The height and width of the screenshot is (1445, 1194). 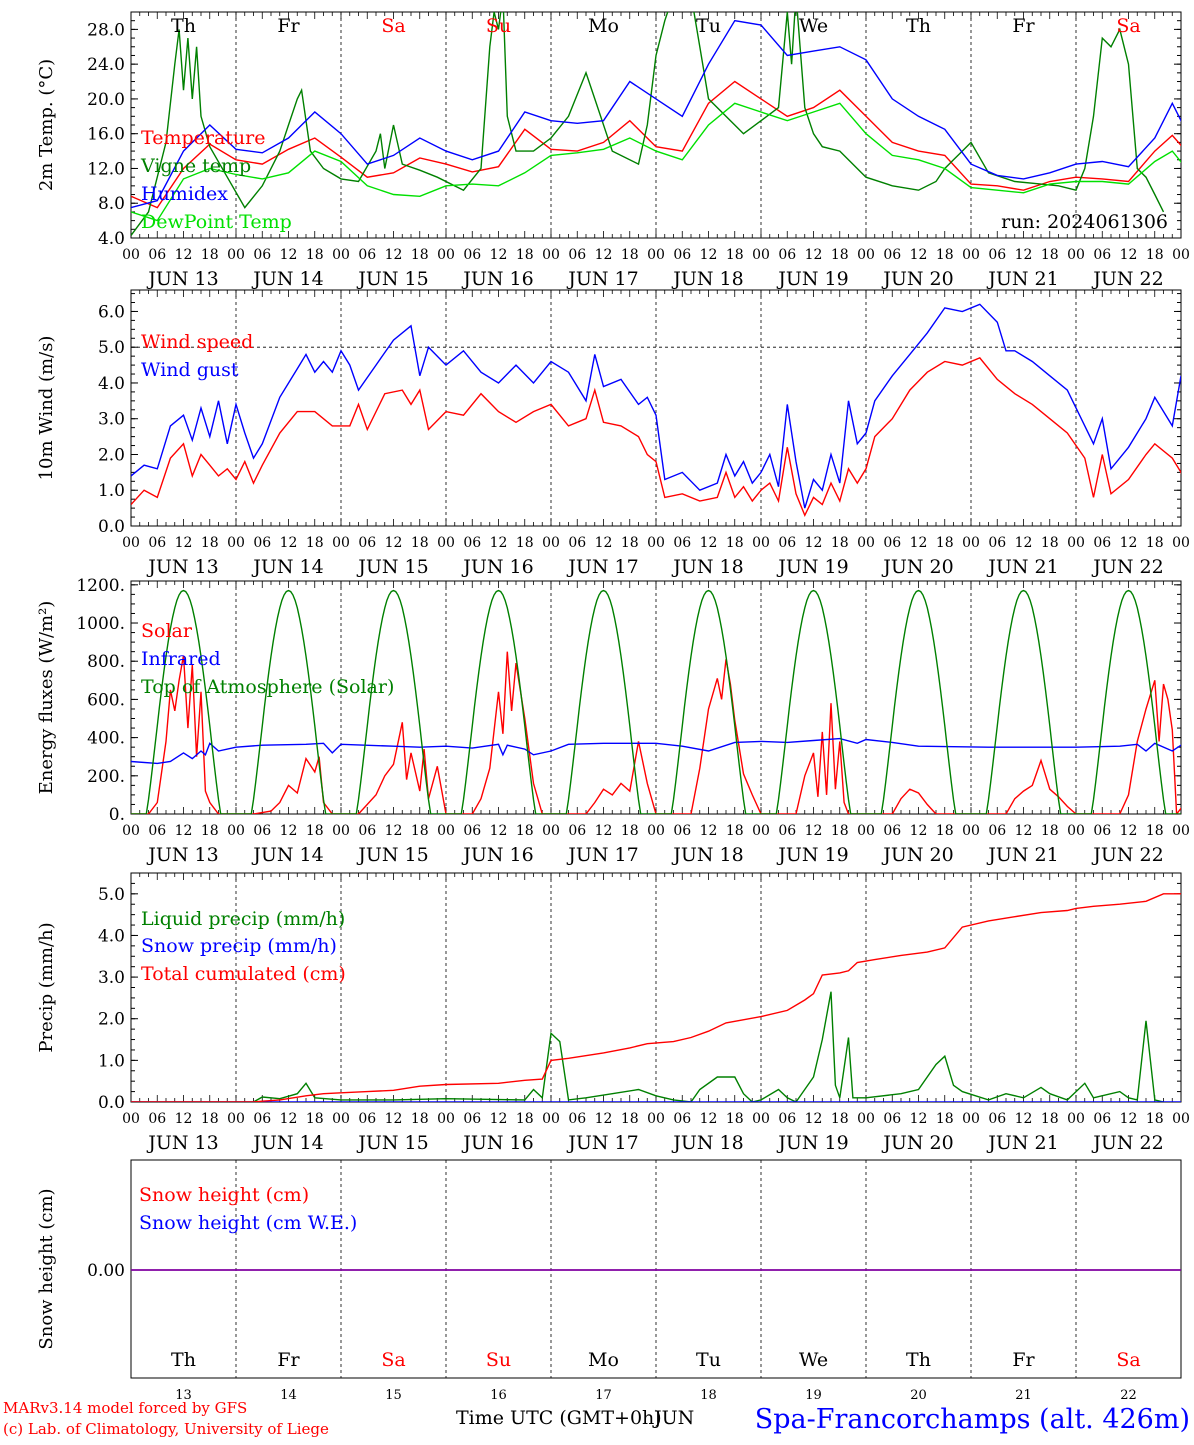 I want to click on date-label: JUN 18, so click(x=707, y=279).